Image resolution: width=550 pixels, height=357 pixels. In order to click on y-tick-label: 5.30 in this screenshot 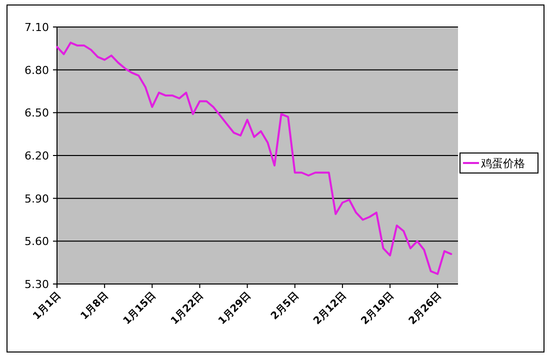, I will do `click(36, 284)`.